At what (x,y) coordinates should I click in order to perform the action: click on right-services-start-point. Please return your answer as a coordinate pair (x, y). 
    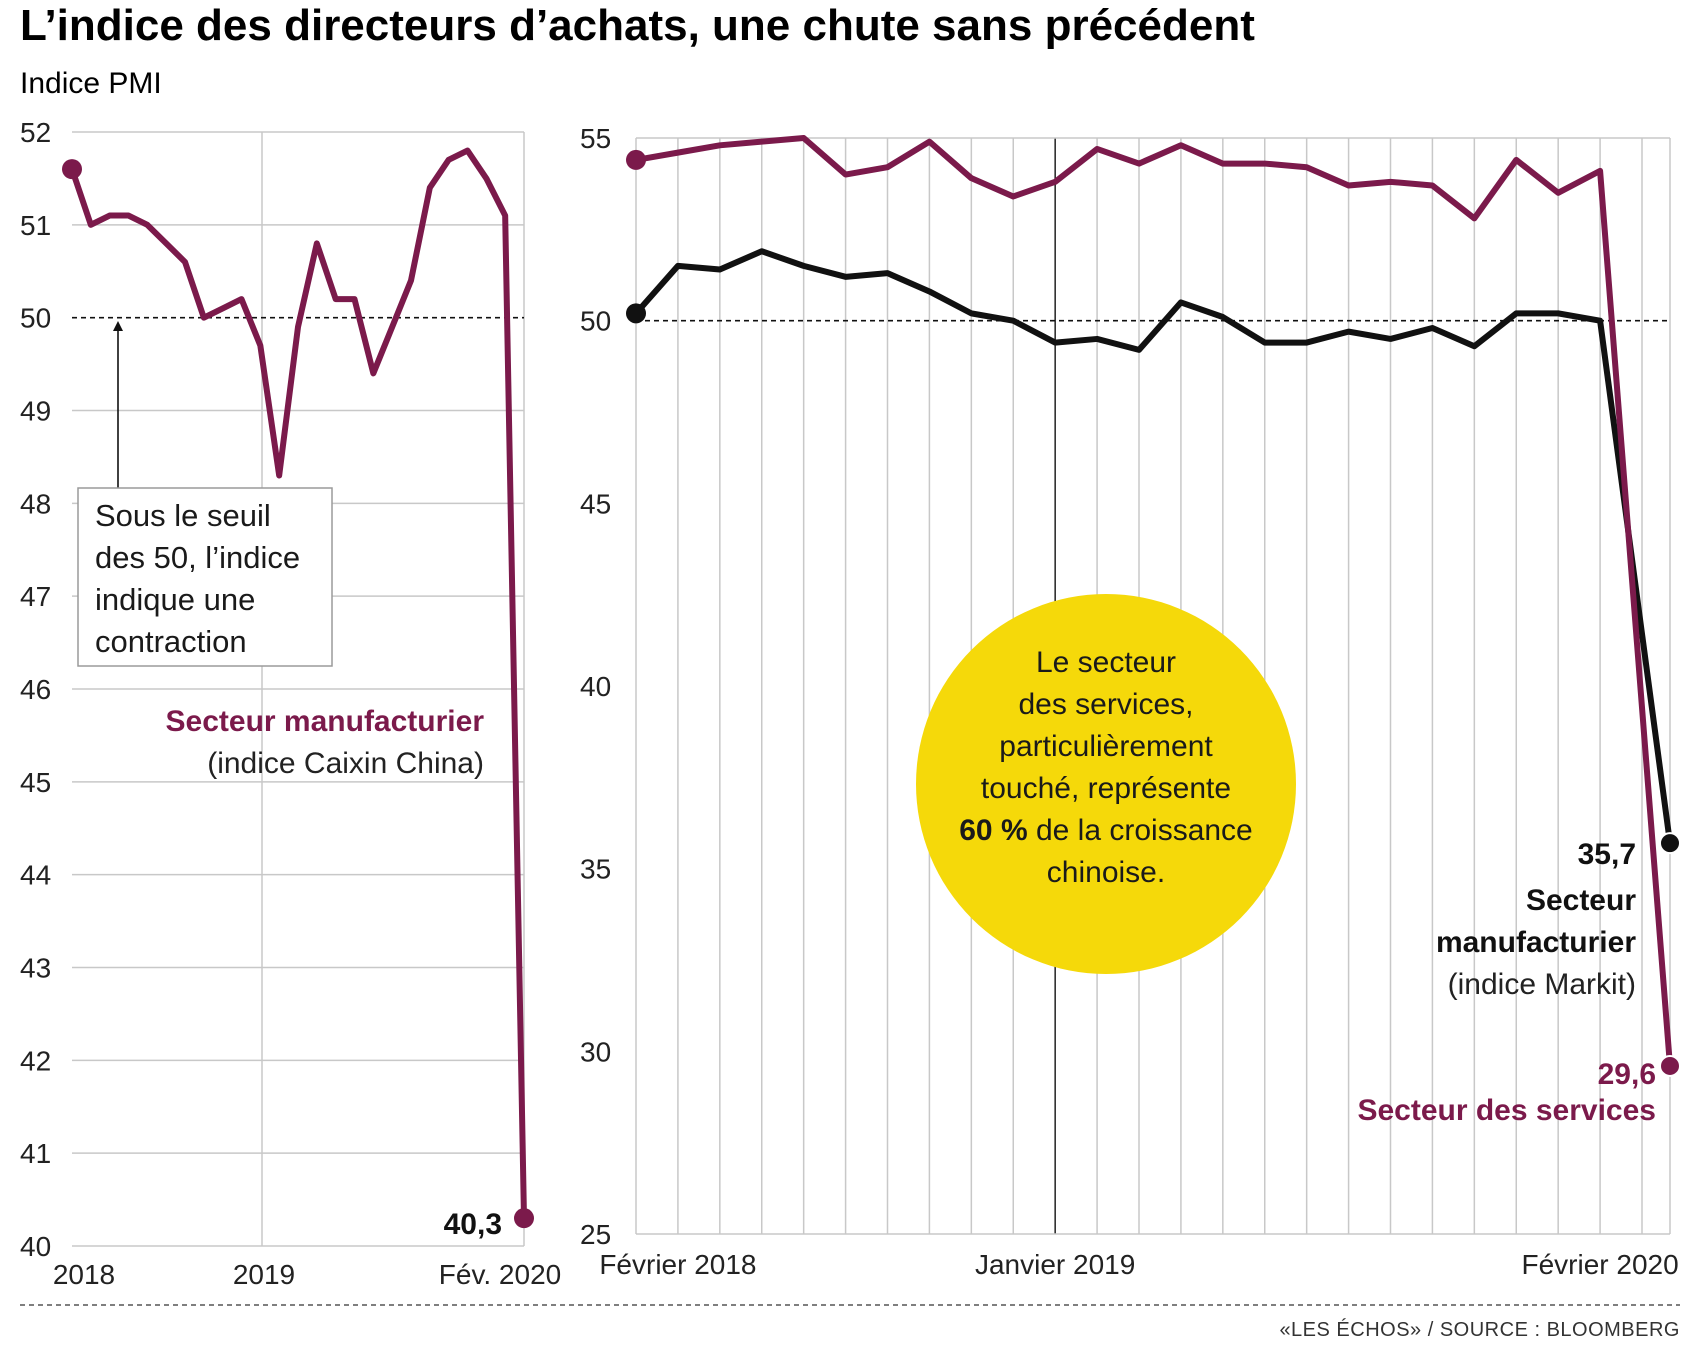
    Looking at the image, I should click on (636, 159).